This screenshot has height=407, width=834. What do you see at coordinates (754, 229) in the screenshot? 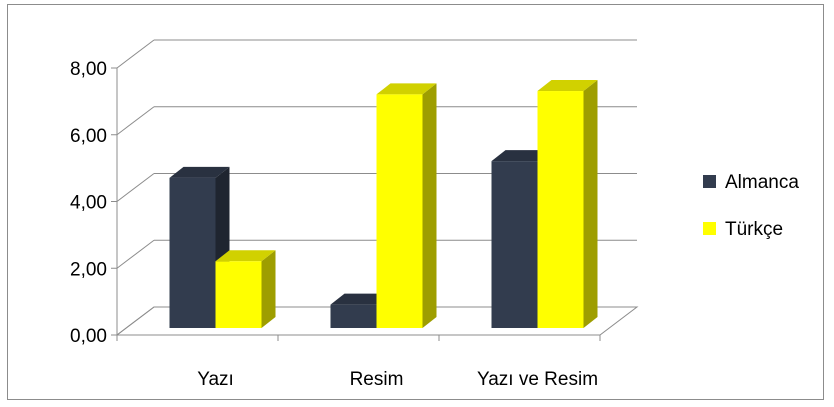
I see `legend-label: Türkçe` at bounding box center [754, 229].